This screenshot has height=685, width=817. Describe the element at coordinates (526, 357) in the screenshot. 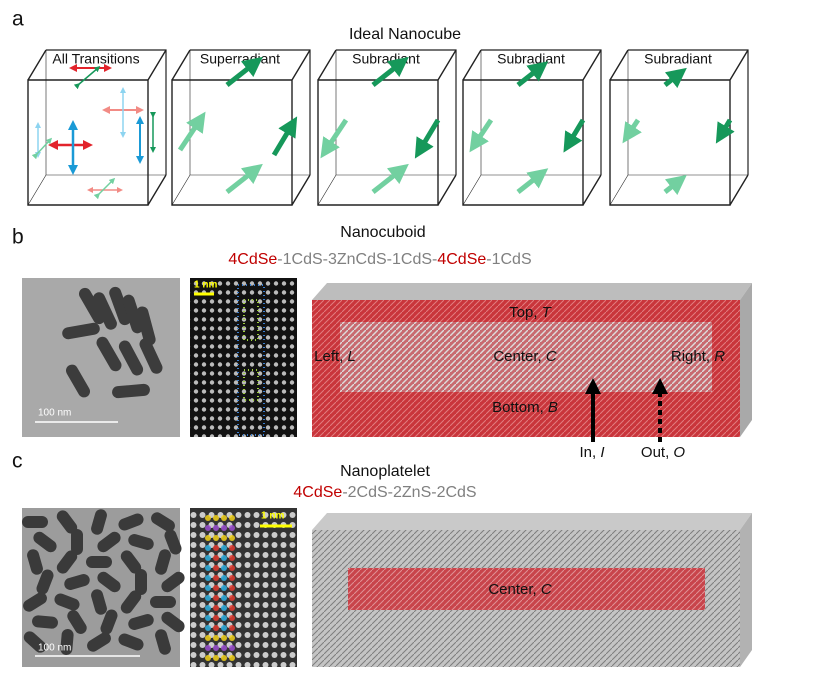

I see `cuboid-inner` at that location.